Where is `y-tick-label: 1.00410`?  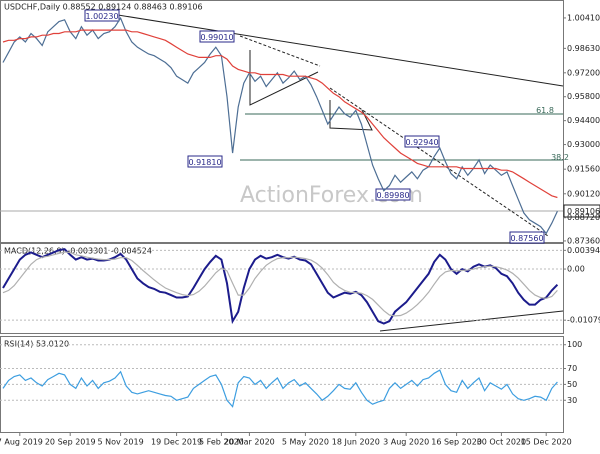 y-tick-label: 1.00410 is located at coordinates (583, 17).